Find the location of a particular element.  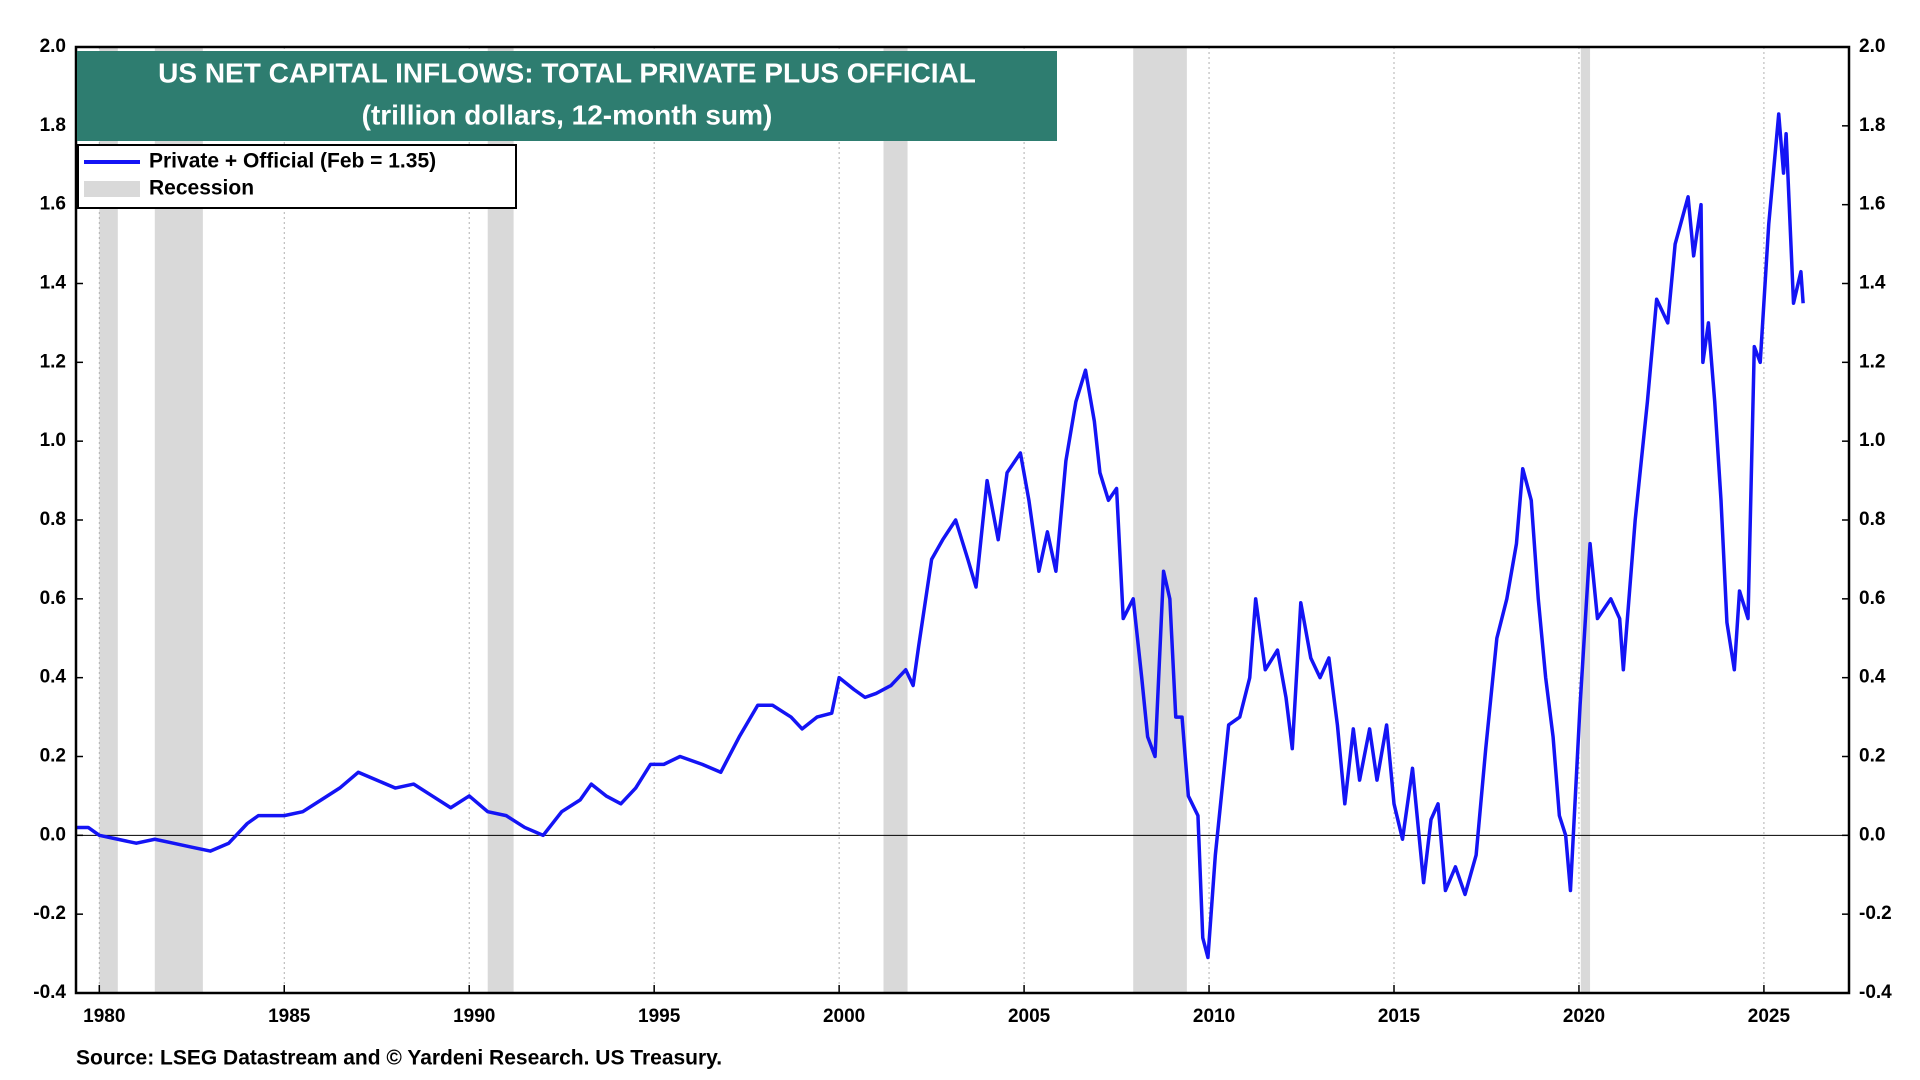

x-tick-label: 1990 is located at coordinates (474, 1016).